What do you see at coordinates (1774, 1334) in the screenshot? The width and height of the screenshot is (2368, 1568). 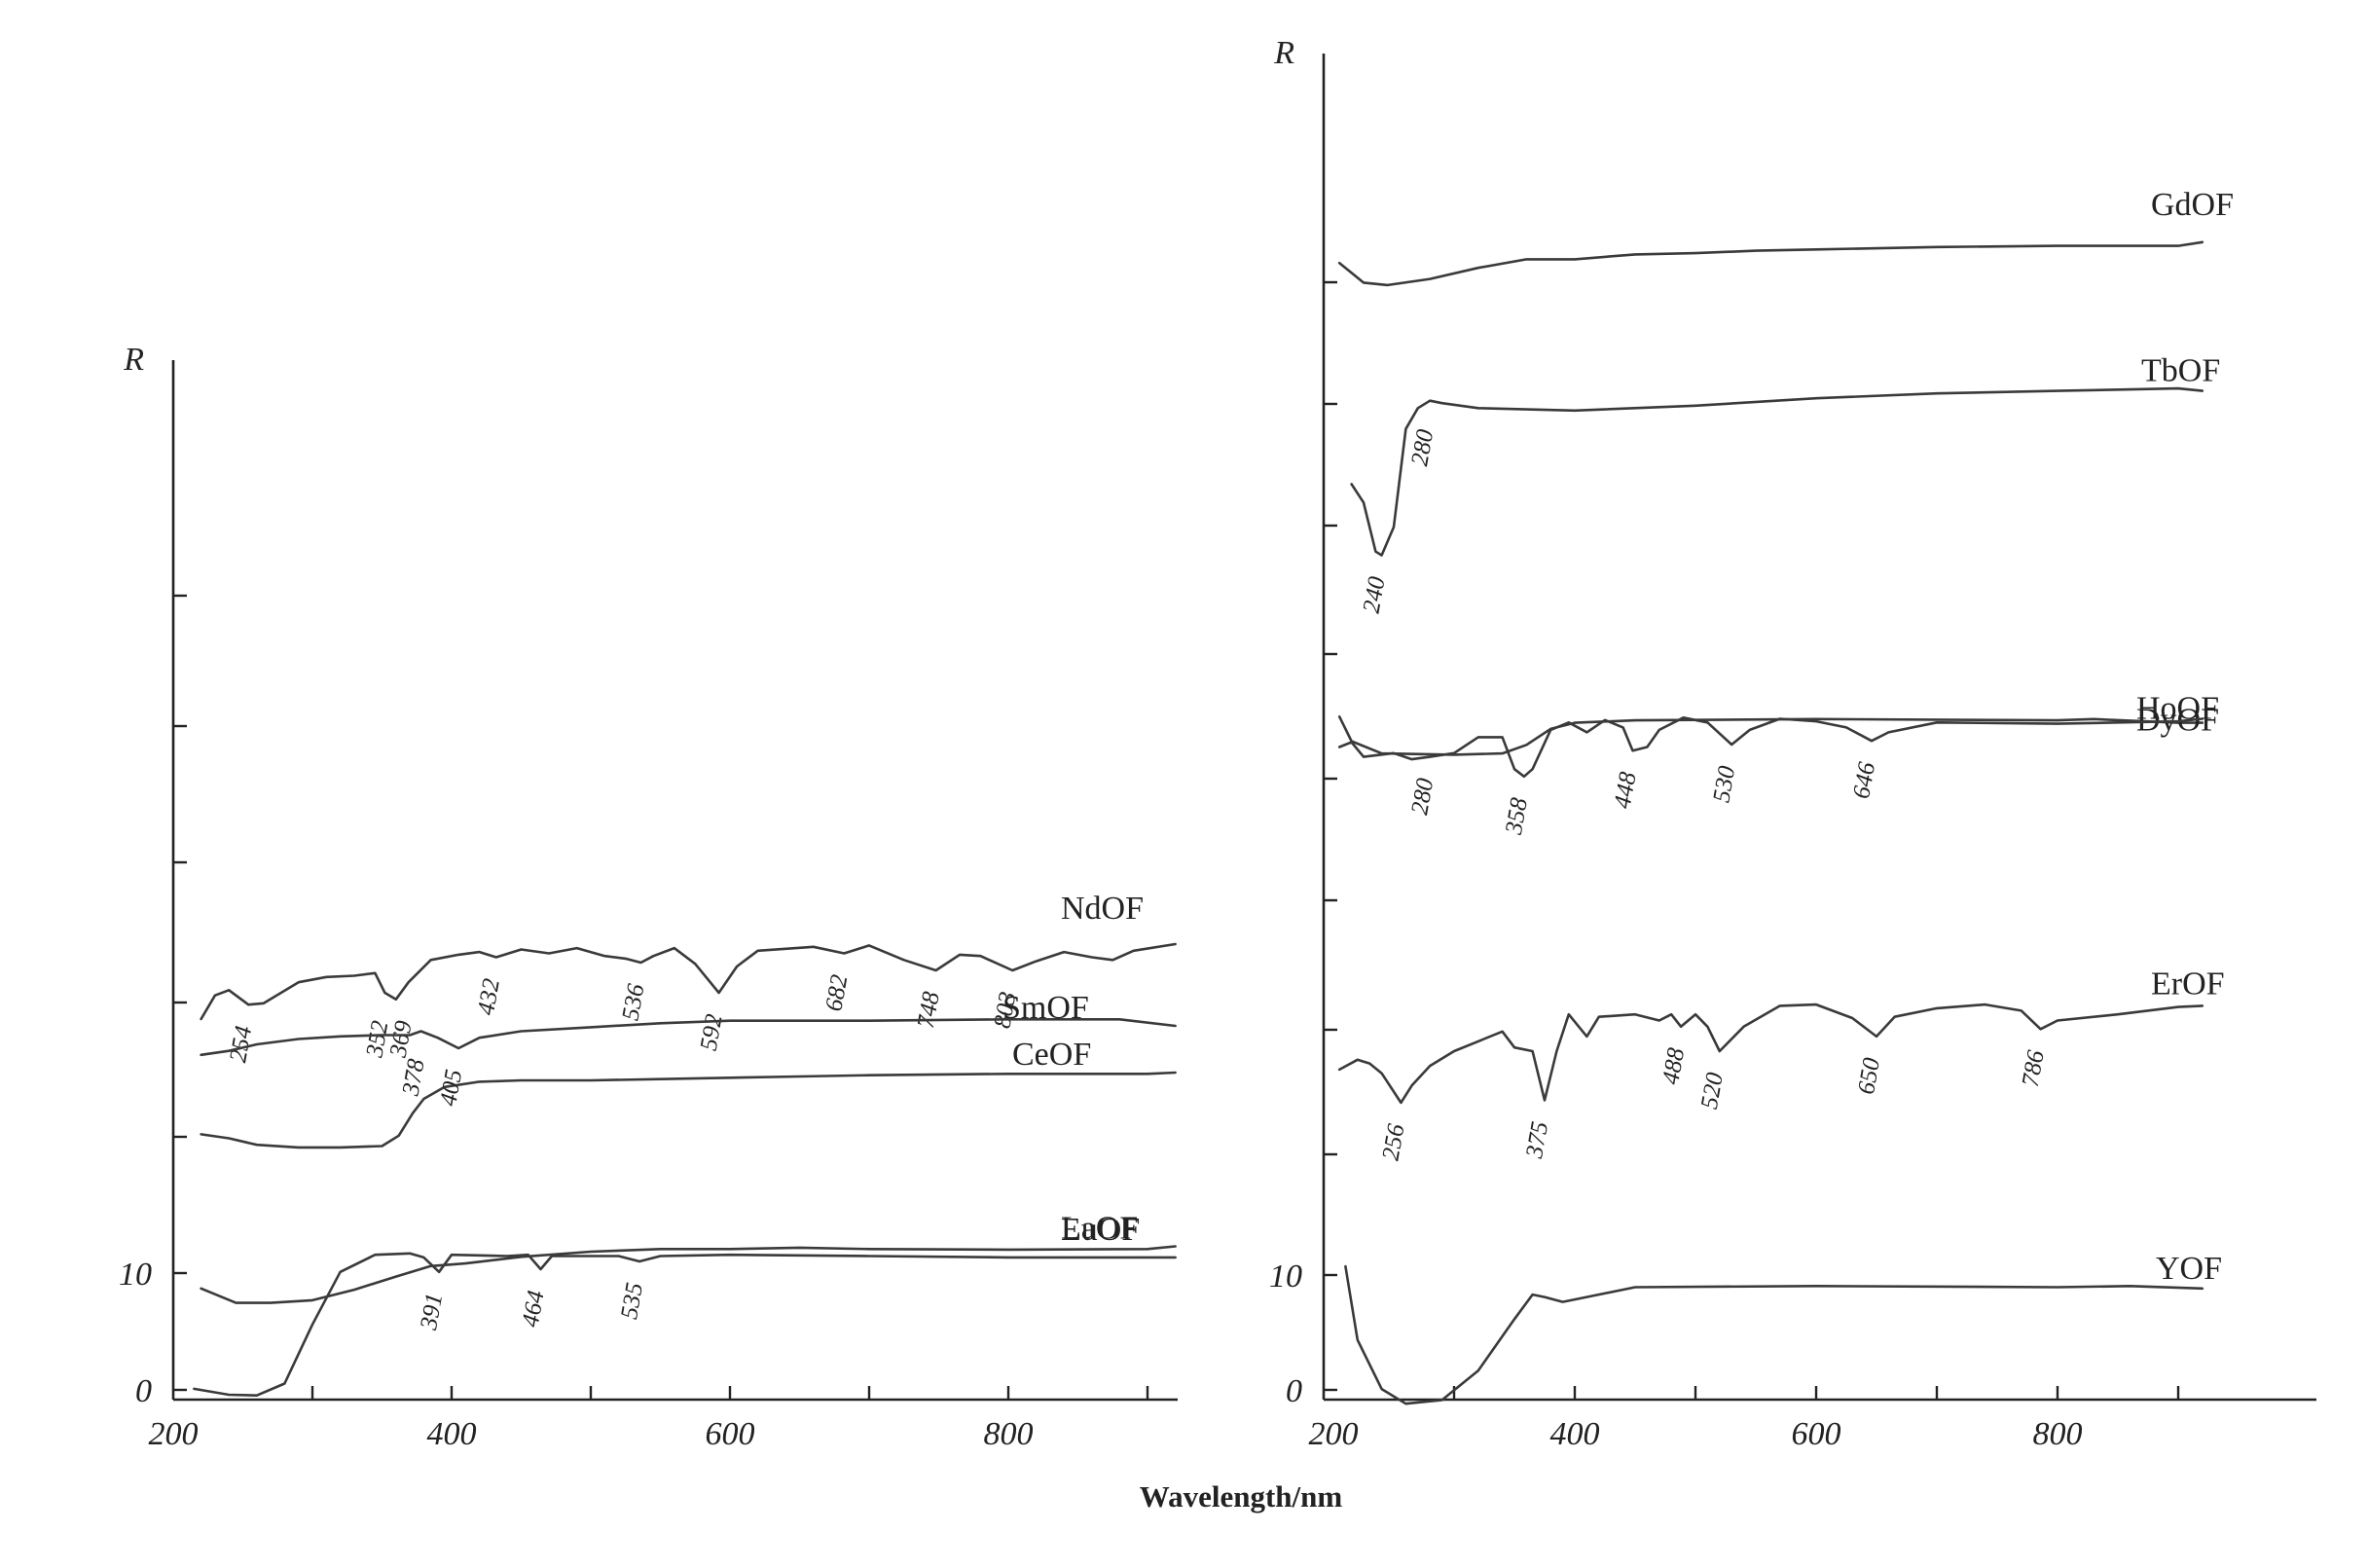 I see `series-line-yof` at bounding box center [1774, 1334].